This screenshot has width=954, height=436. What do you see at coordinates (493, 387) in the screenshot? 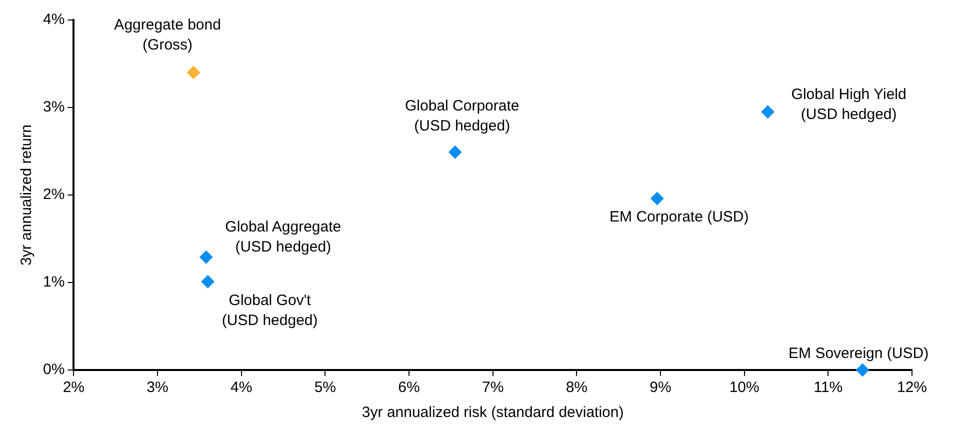
I see `x-tick-label: 7%` at bounding box center [493, 387].